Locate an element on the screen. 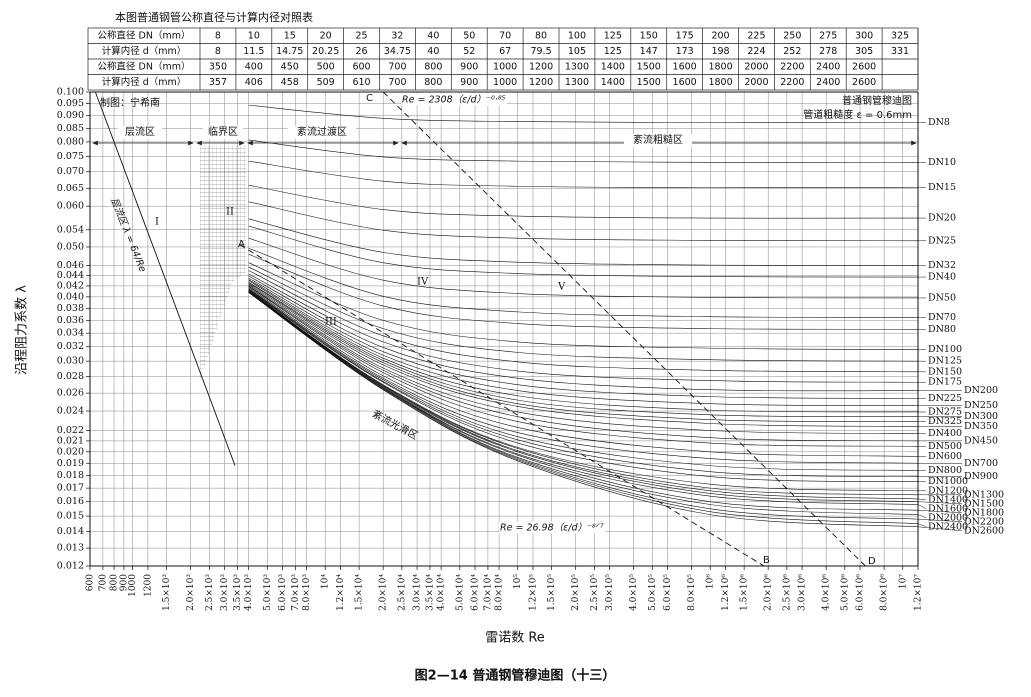 This screenshot has width=1031, height=697. x-tick-label: 800 is located at coordinates (115, 582).